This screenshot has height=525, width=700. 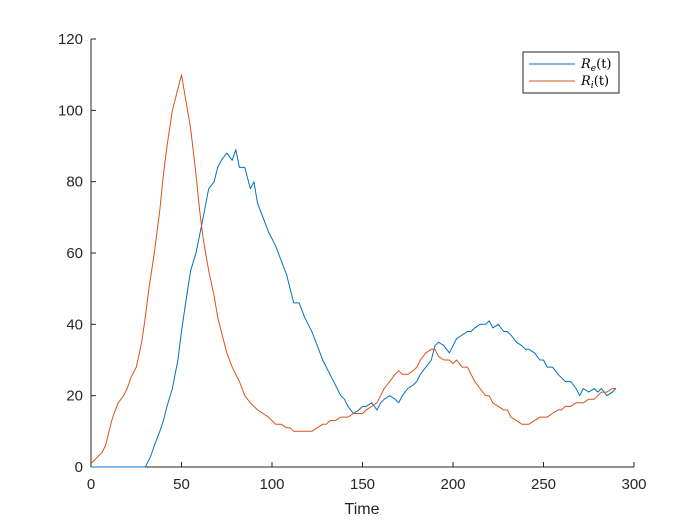 I want to click on y-tick-label: 120, so click(x=70, y=39).